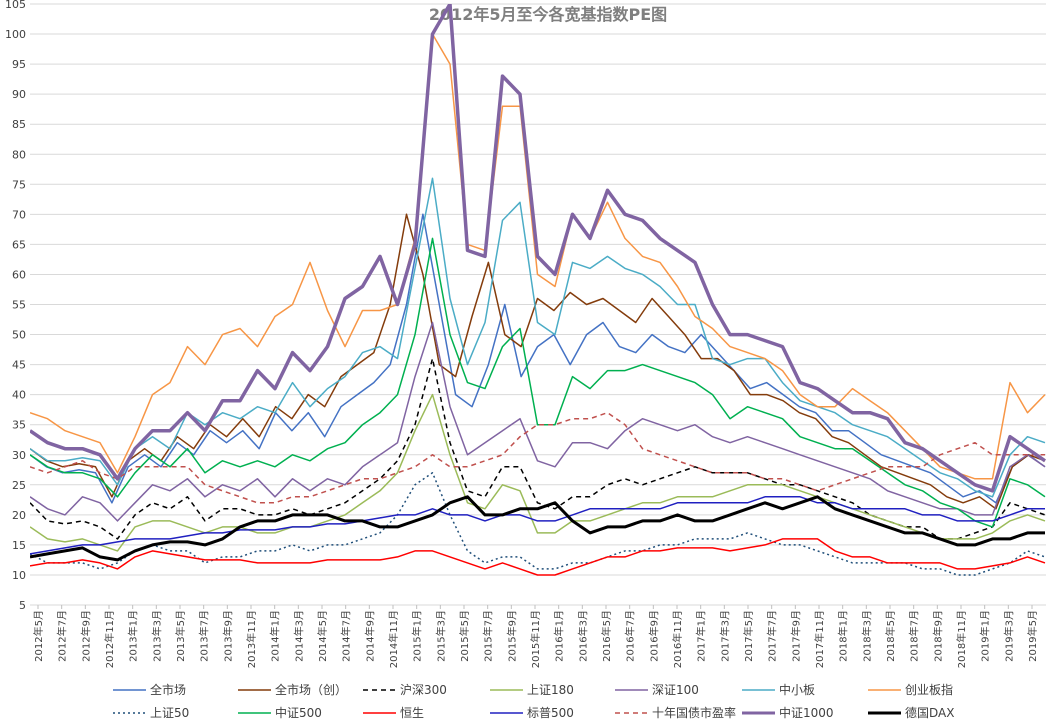  What do you see at coordinates (423, 690) in the screenshot?
I see `legend-label: 沪深300` at bounding box center [423, 690].